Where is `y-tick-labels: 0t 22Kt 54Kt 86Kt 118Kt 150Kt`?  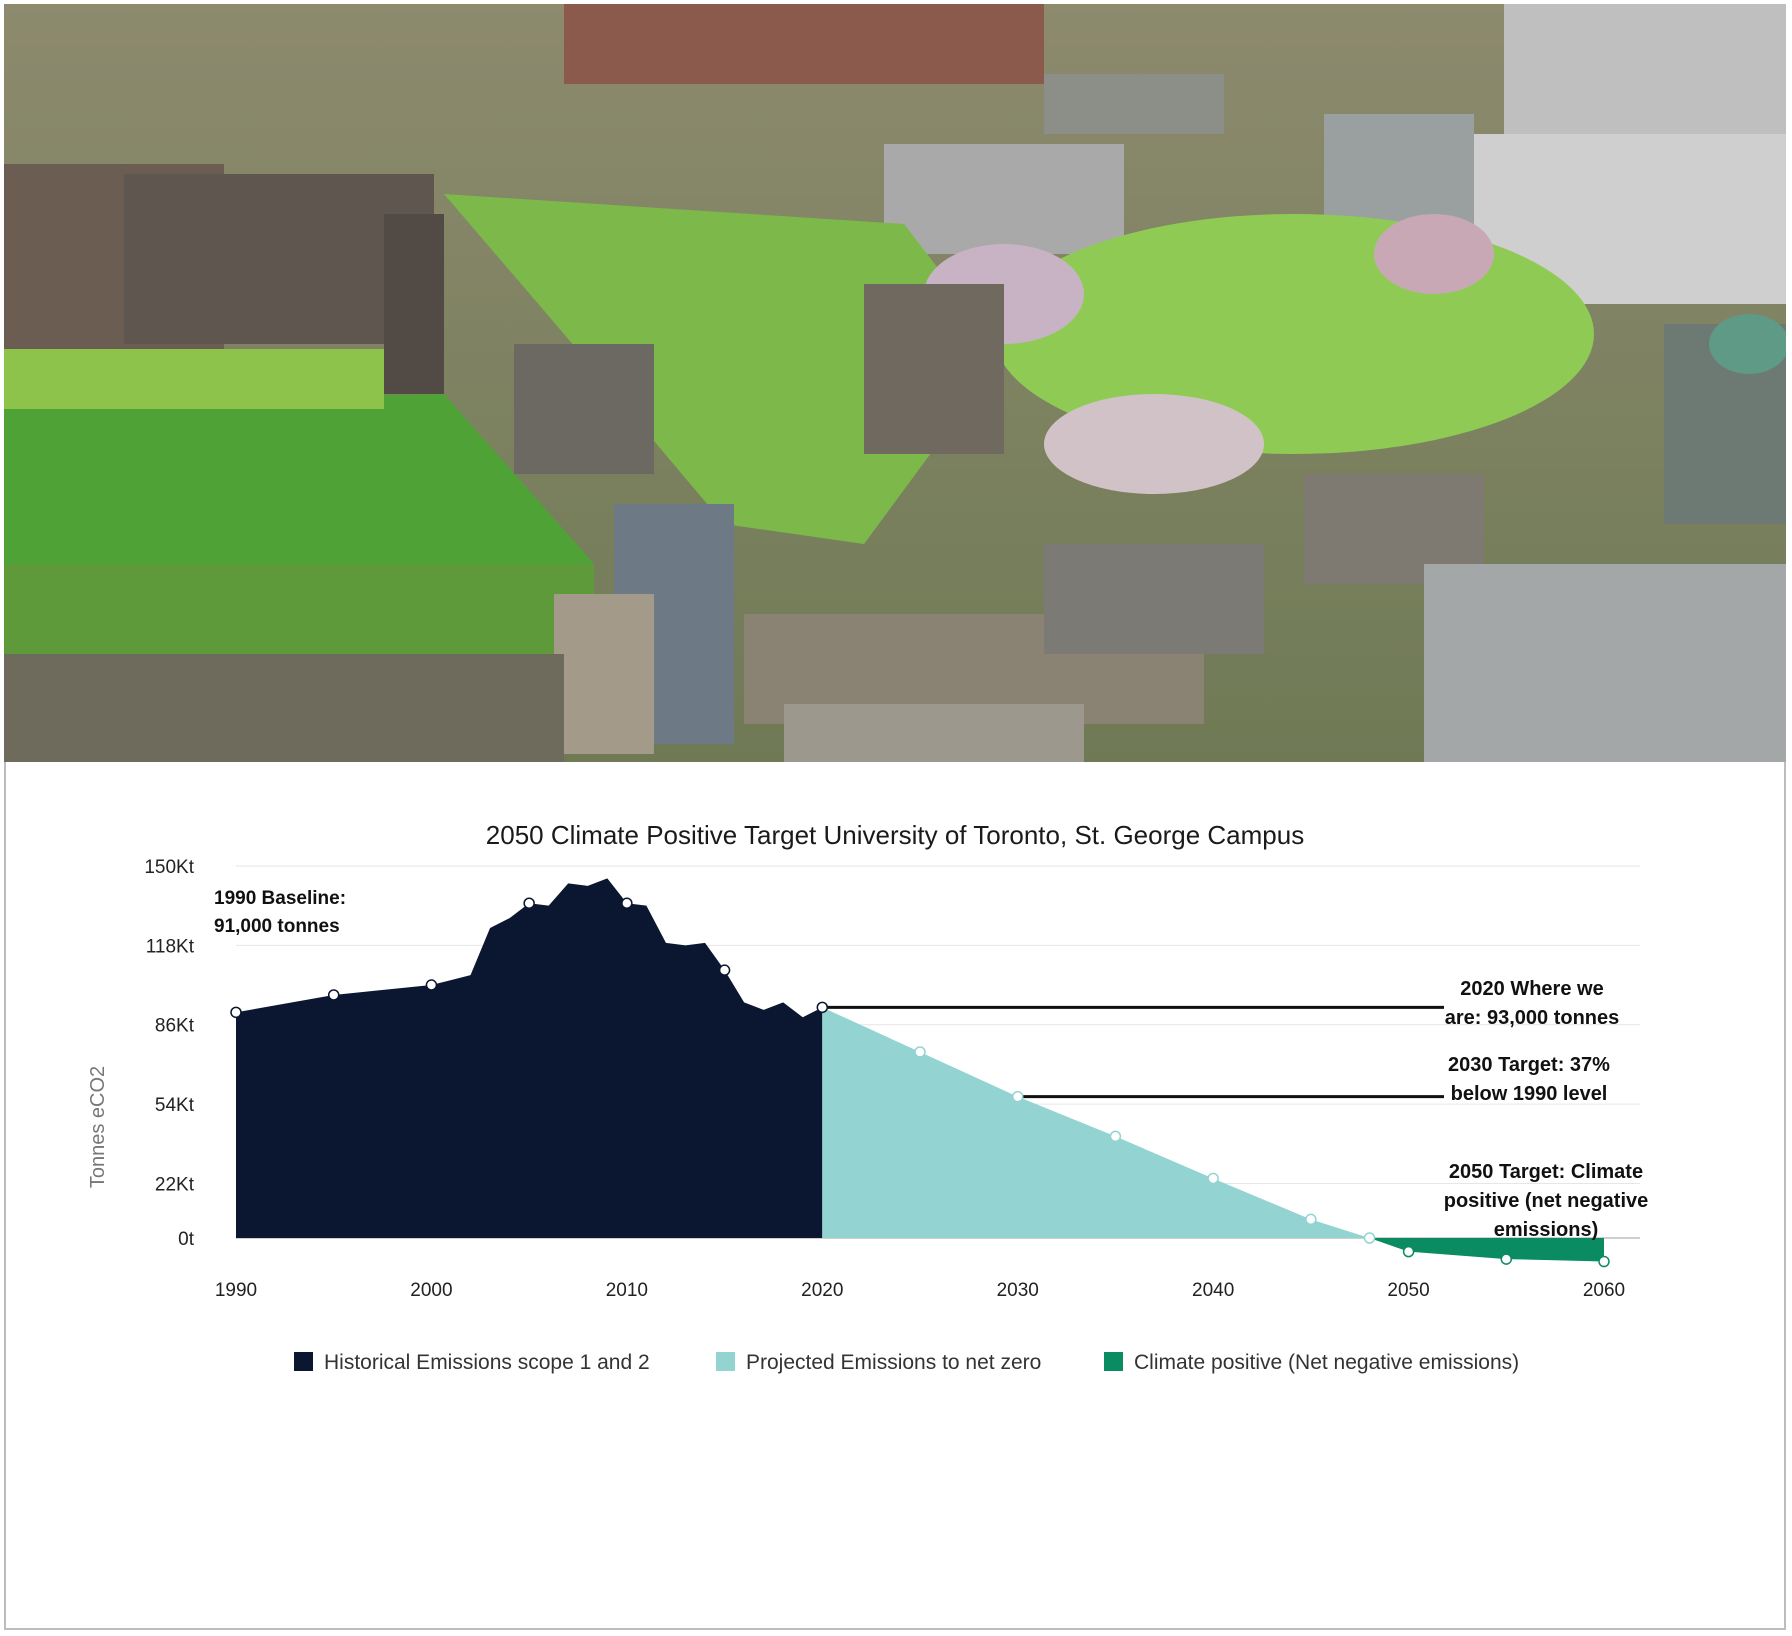 y-tick-labels: 0t 22Kt 54Kt 86Kt 118Kt 150Kt is located at coordinates (169, 1053).